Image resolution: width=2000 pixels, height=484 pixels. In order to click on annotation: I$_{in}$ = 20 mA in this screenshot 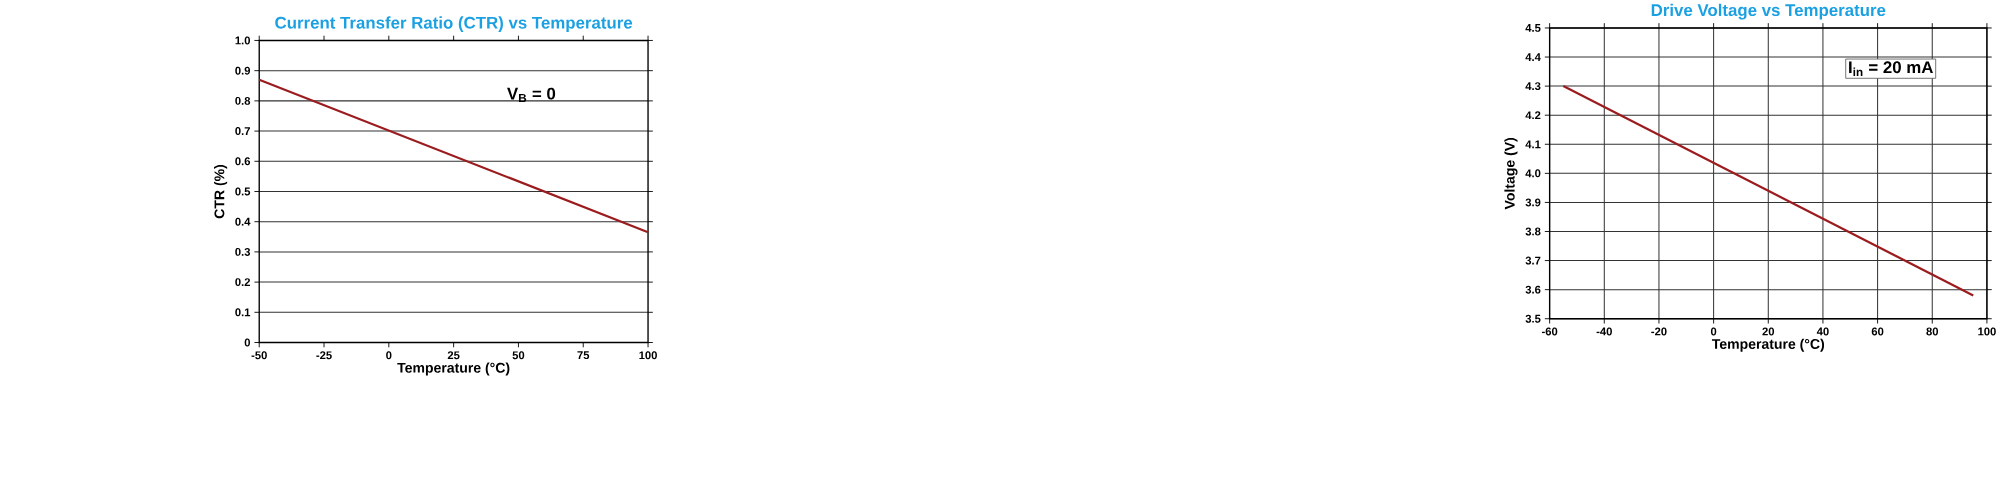, I will do `click(1891, 68)`.